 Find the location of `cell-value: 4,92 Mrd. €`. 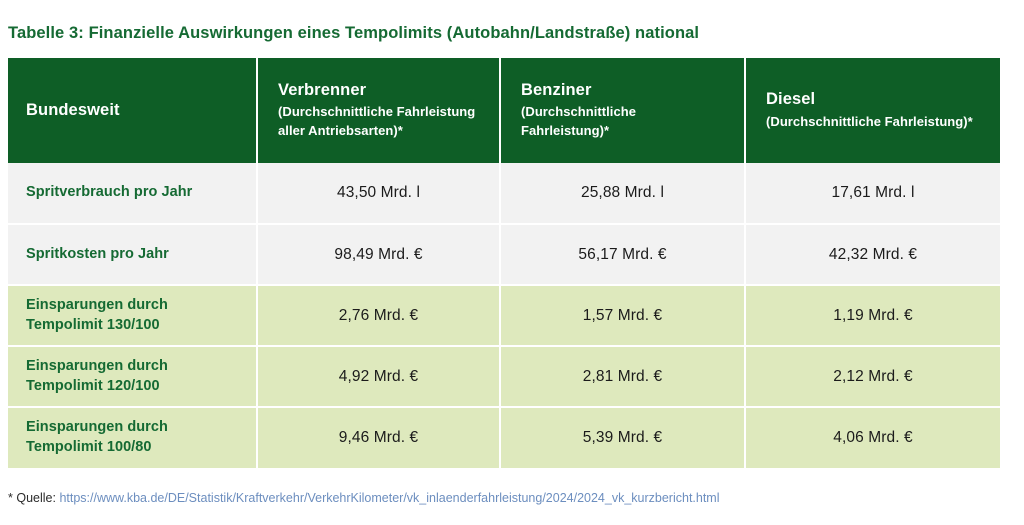

cell-value: 4,92 Mrd. € is located at coordinates (379, 377).